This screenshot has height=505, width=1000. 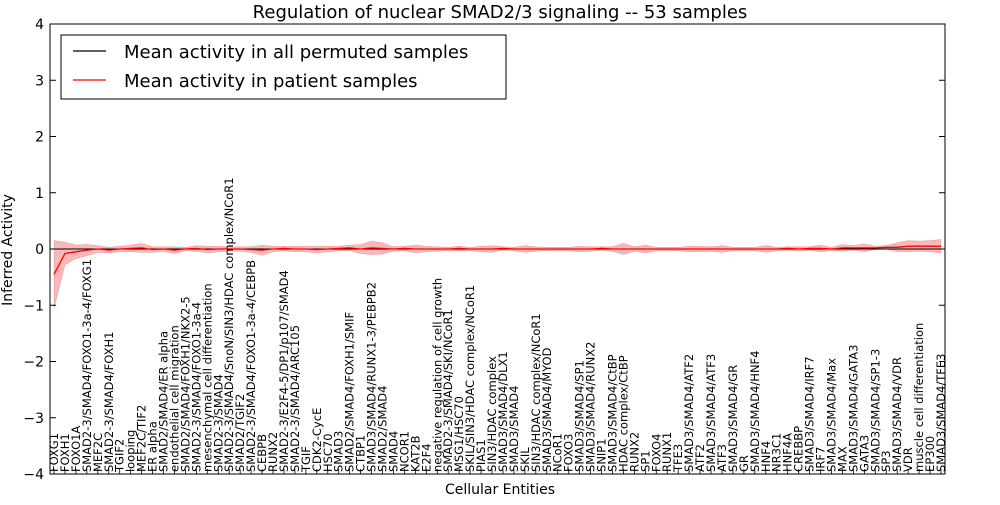 I want to click on series-lines, so click(x=497, y=260).